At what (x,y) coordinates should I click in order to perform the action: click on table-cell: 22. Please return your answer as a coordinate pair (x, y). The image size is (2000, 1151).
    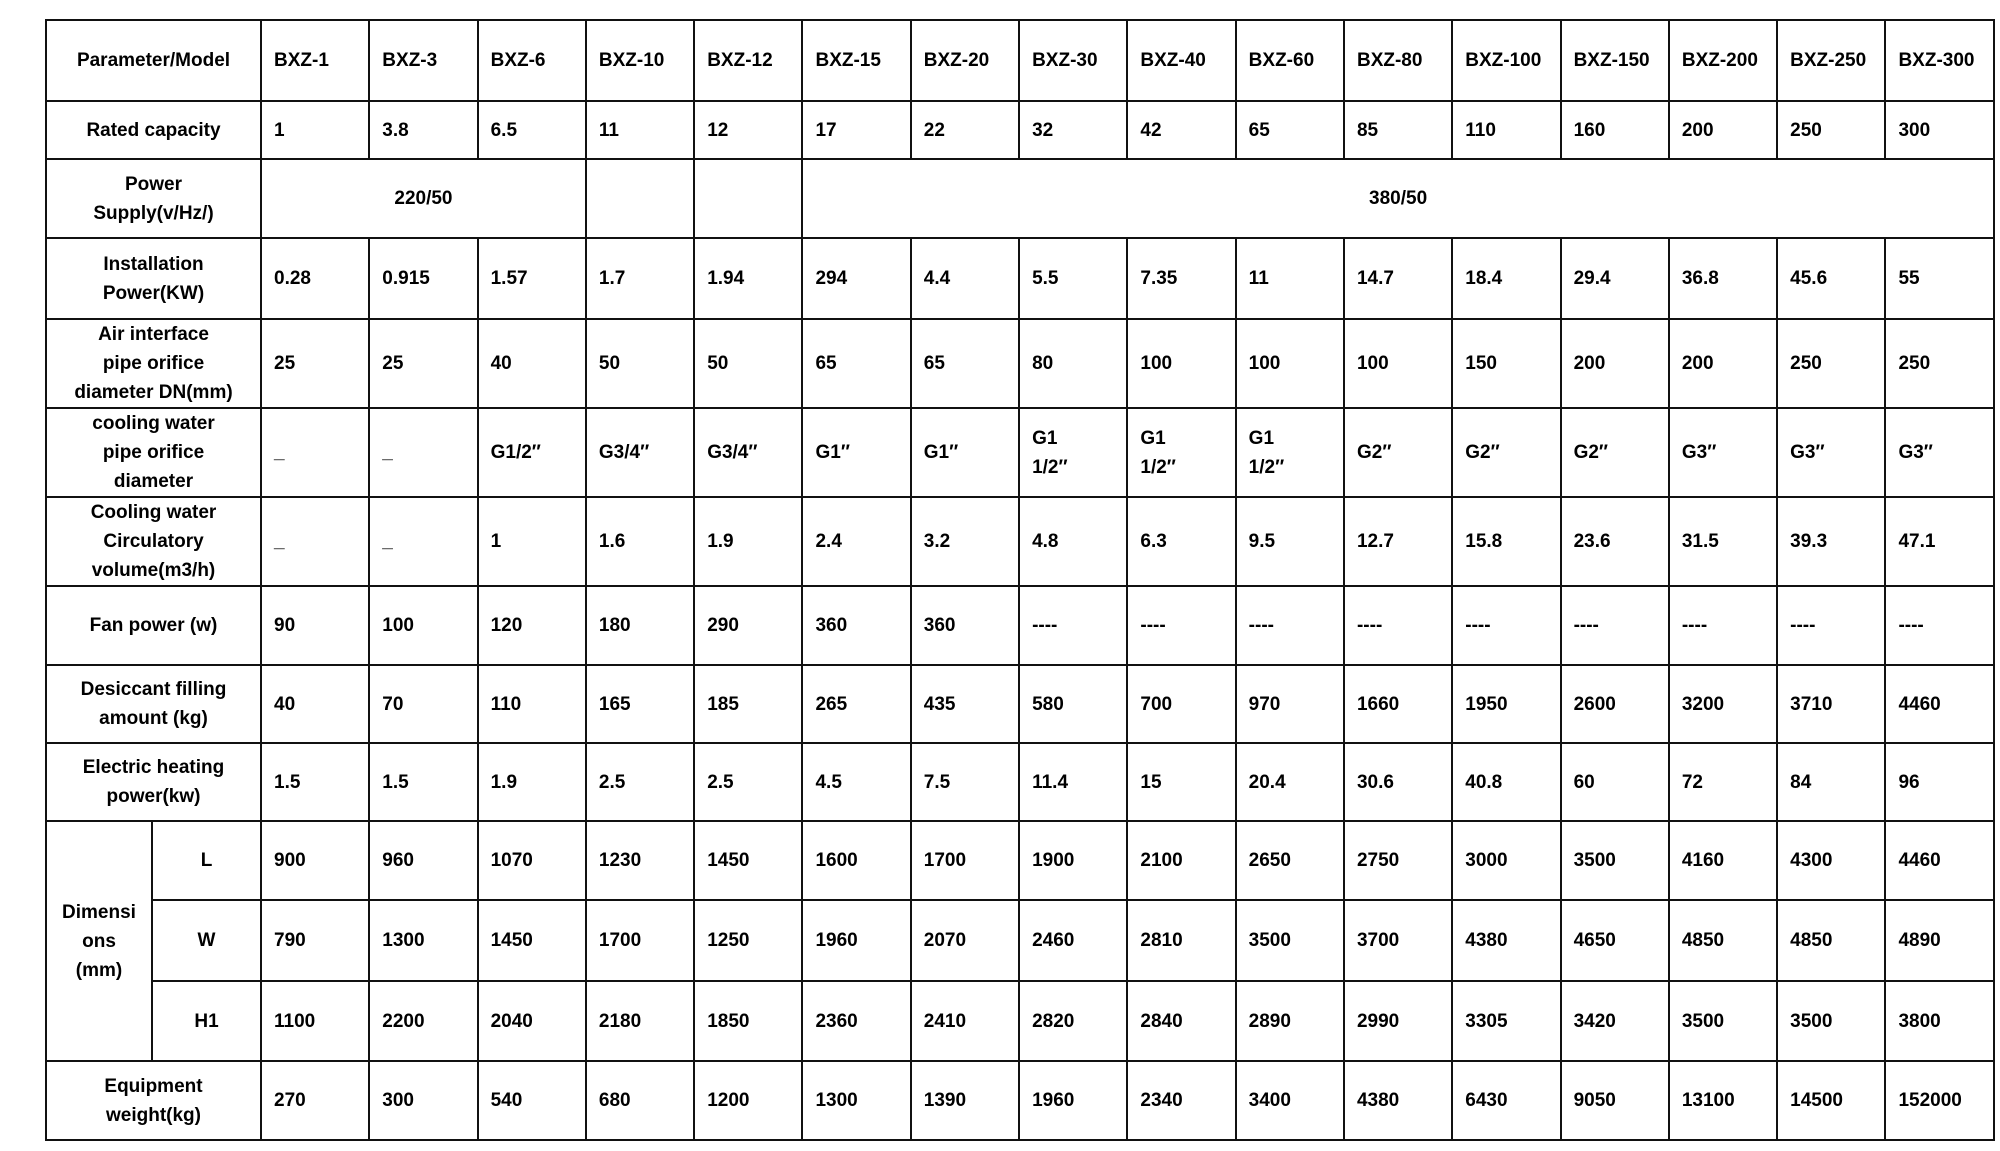
    Looking at the image, I should click on (965, 130).